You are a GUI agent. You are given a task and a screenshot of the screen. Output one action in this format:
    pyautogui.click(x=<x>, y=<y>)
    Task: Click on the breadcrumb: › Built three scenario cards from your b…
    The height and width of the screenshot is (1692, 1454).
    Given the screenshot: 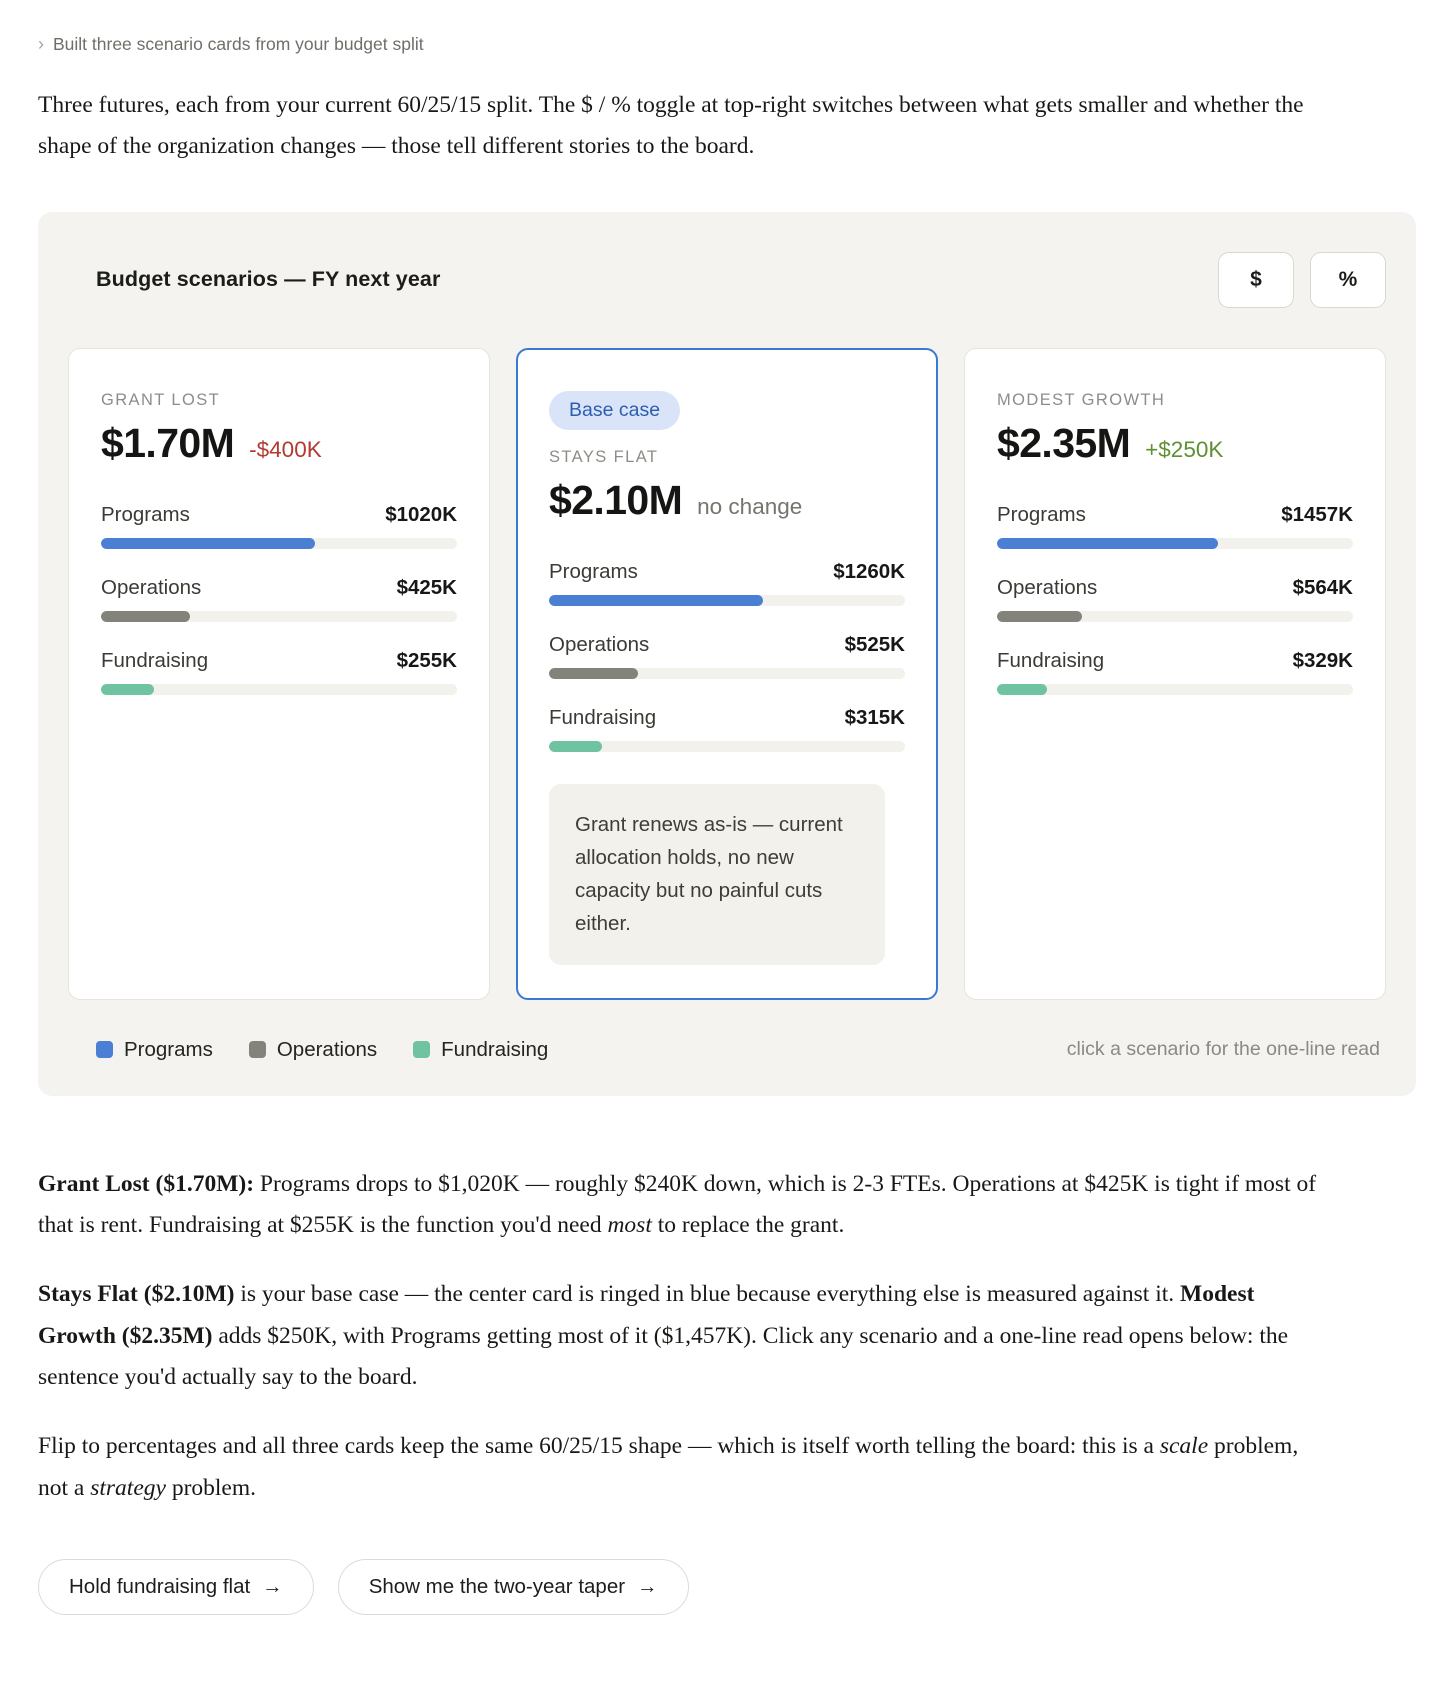 What is the action you would take?
    pyautogui.click(x=727, y=44)
    